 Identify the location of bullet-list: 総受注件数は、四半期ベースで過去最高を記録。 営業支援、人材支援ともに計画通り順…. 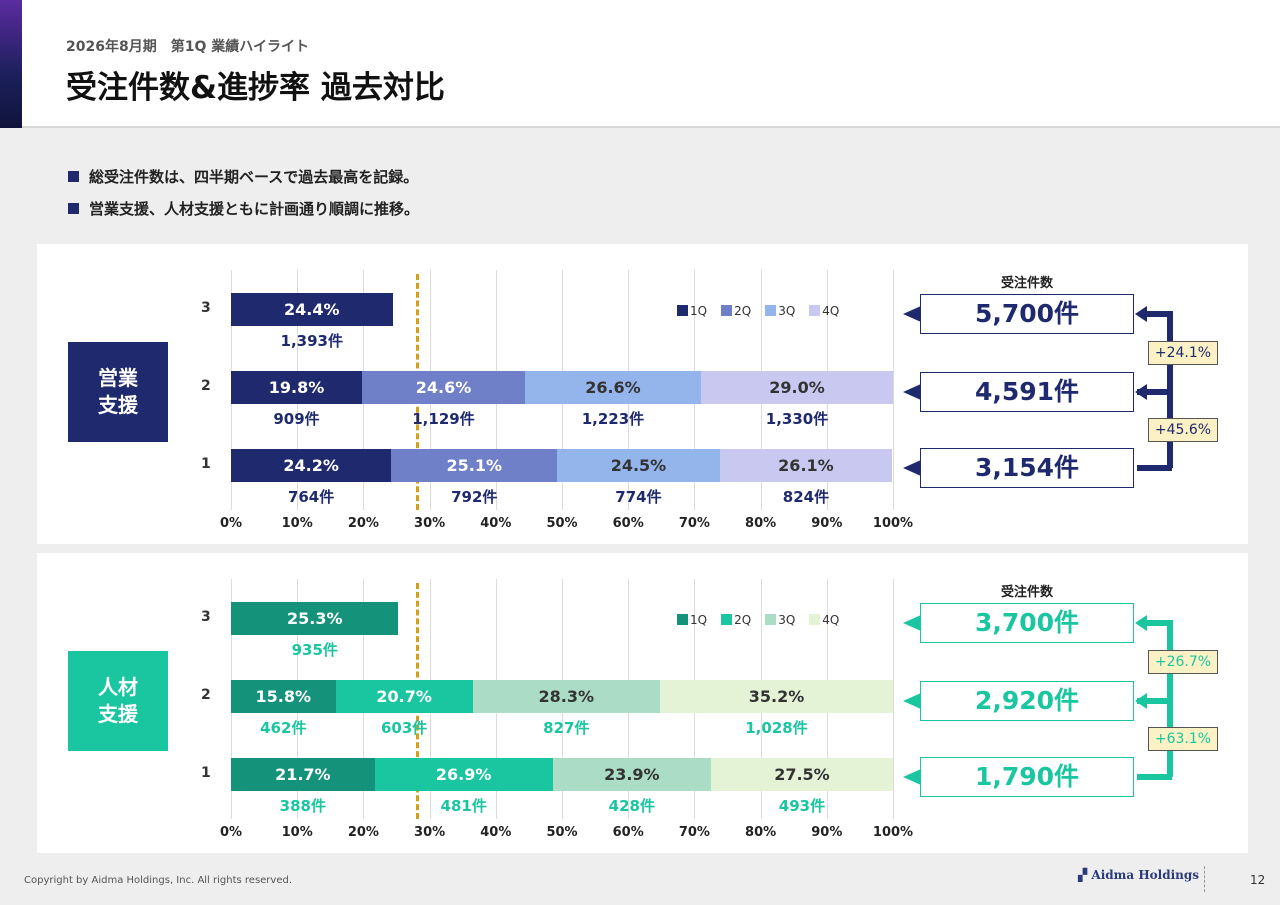
(243, 192).